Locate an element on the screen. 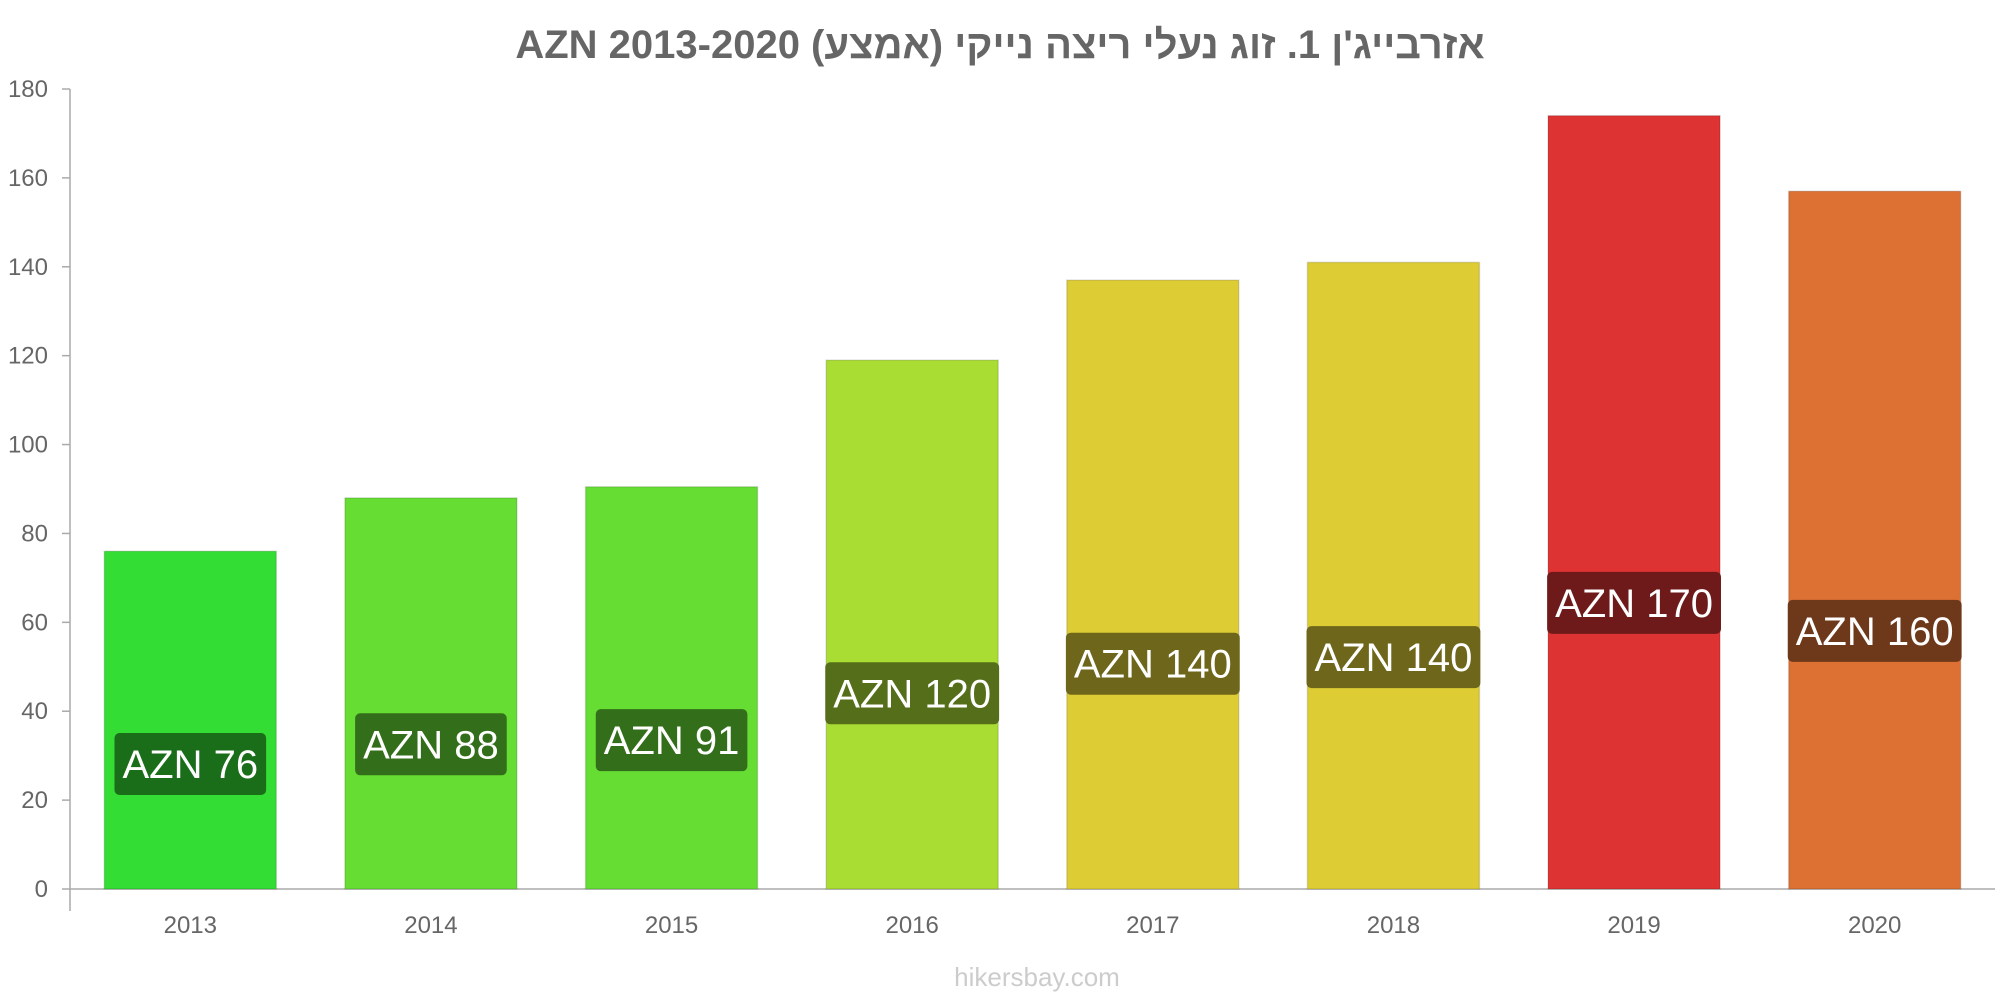 The height and width of the screenshot is (1000, 2000). bar-2020 is located at coordinates (1874, 540).